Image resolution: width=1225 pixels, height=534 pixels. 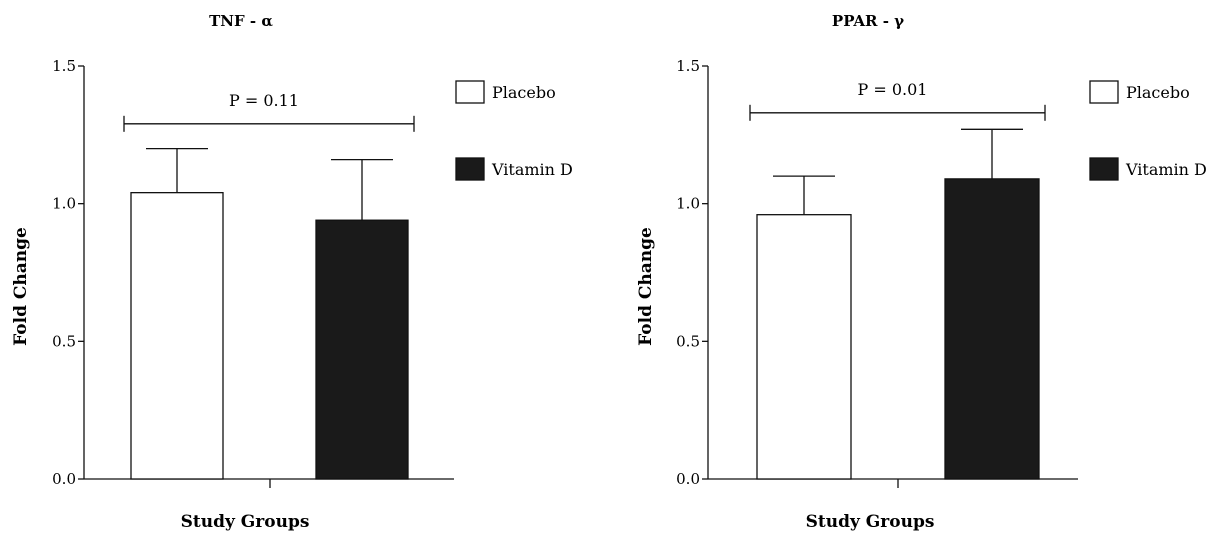 I want to click on p-value-annotation: P = 0.11, so click(x=264, y=100).